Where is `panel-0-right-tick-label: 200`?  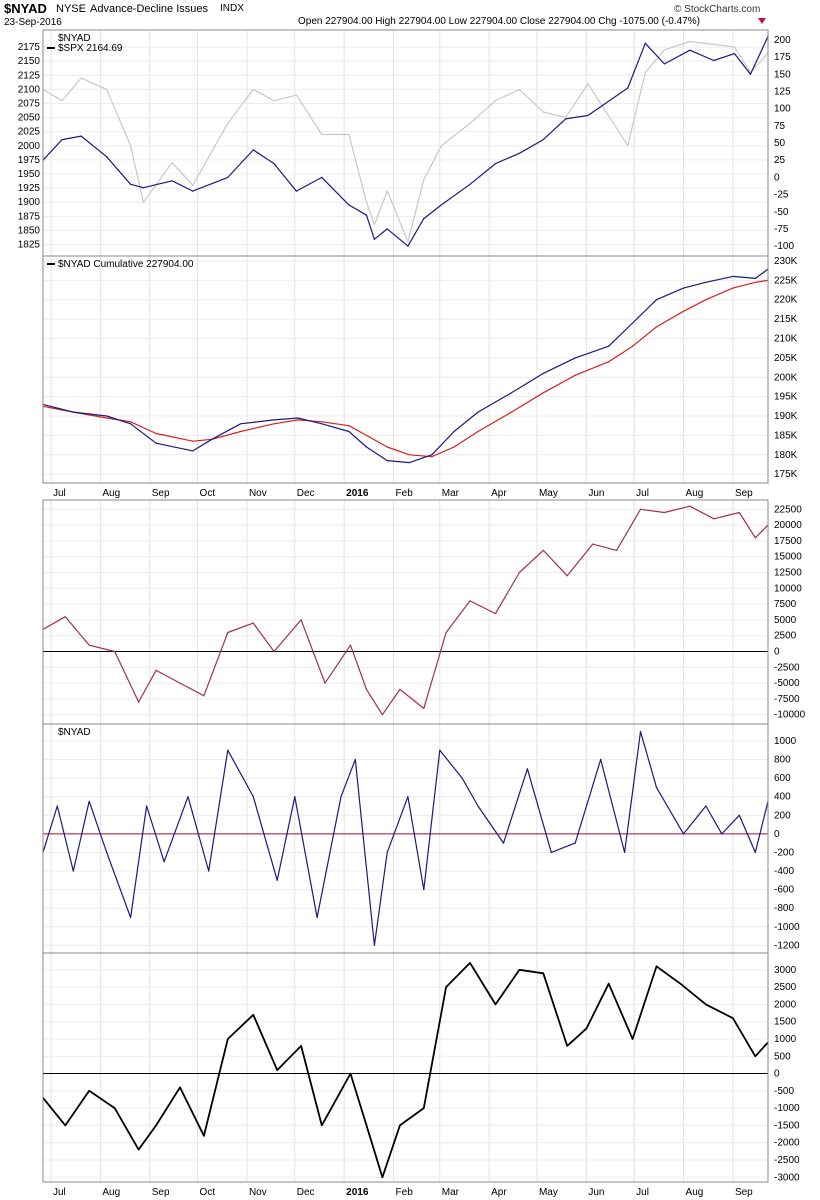
panel-0-right-tick-label: 200 is located at coordinates (782, 40).